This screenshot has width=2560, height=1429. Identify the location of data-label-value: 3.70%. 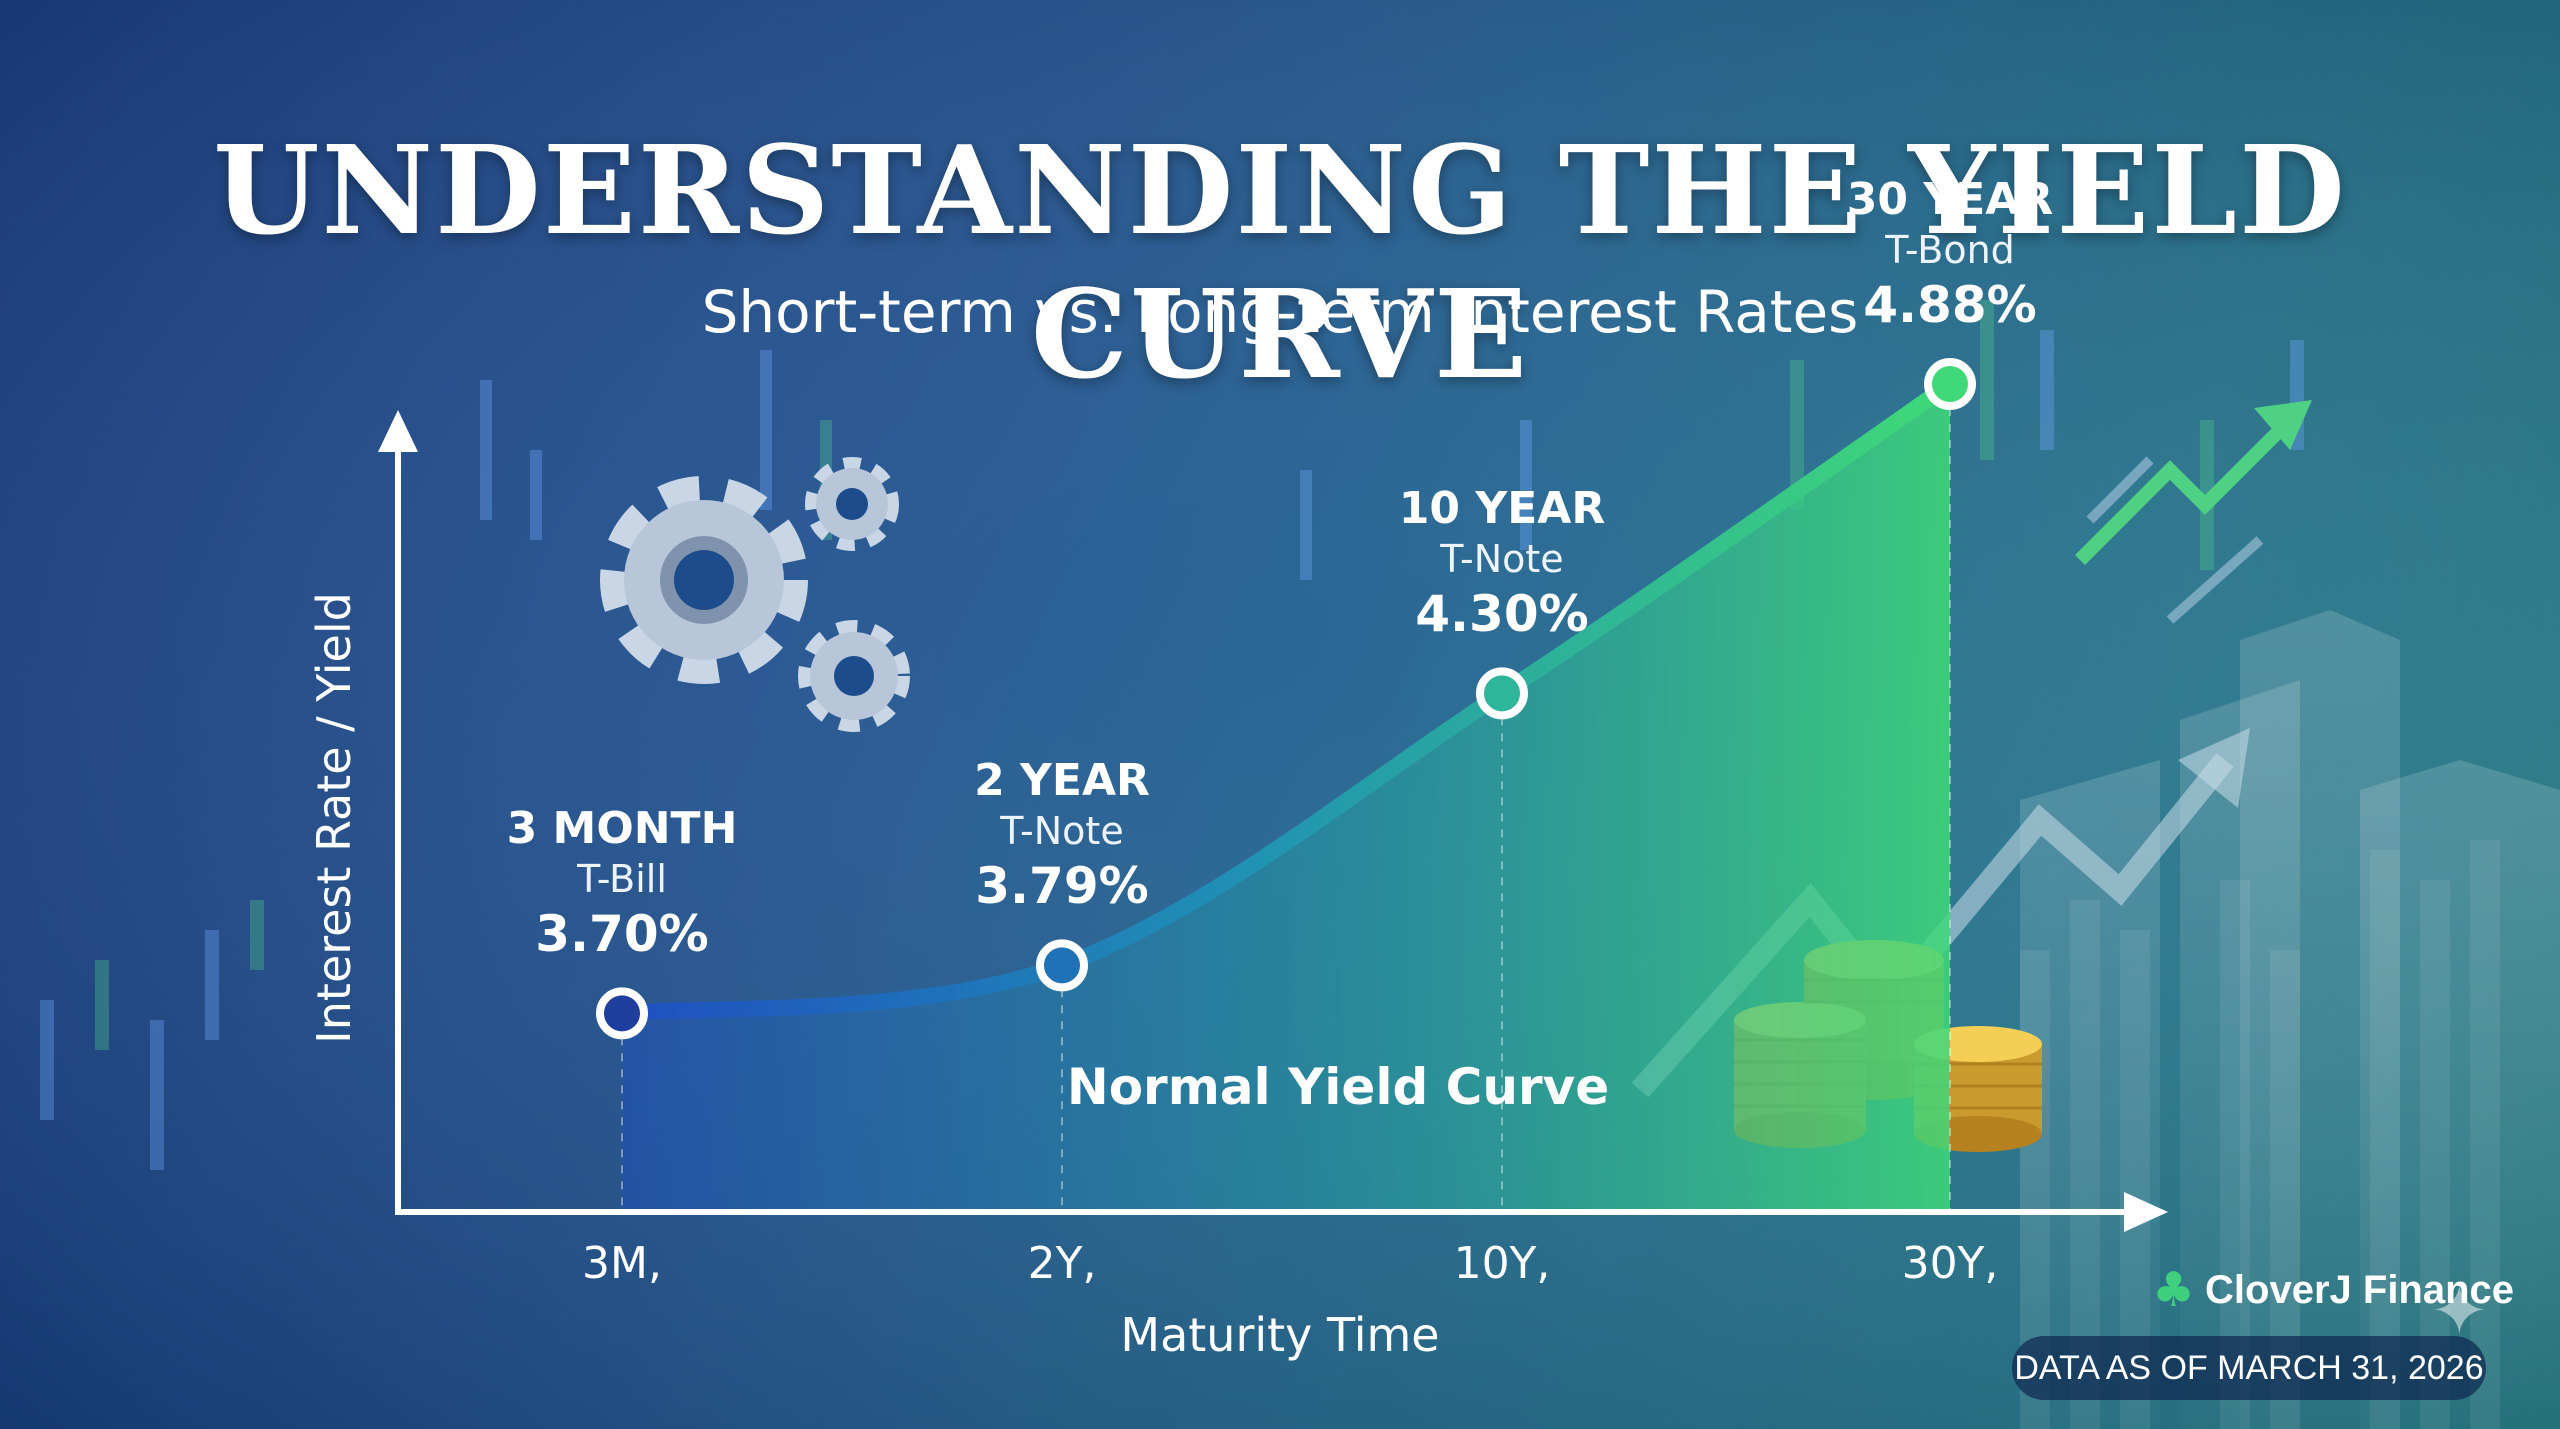
(622, 934).